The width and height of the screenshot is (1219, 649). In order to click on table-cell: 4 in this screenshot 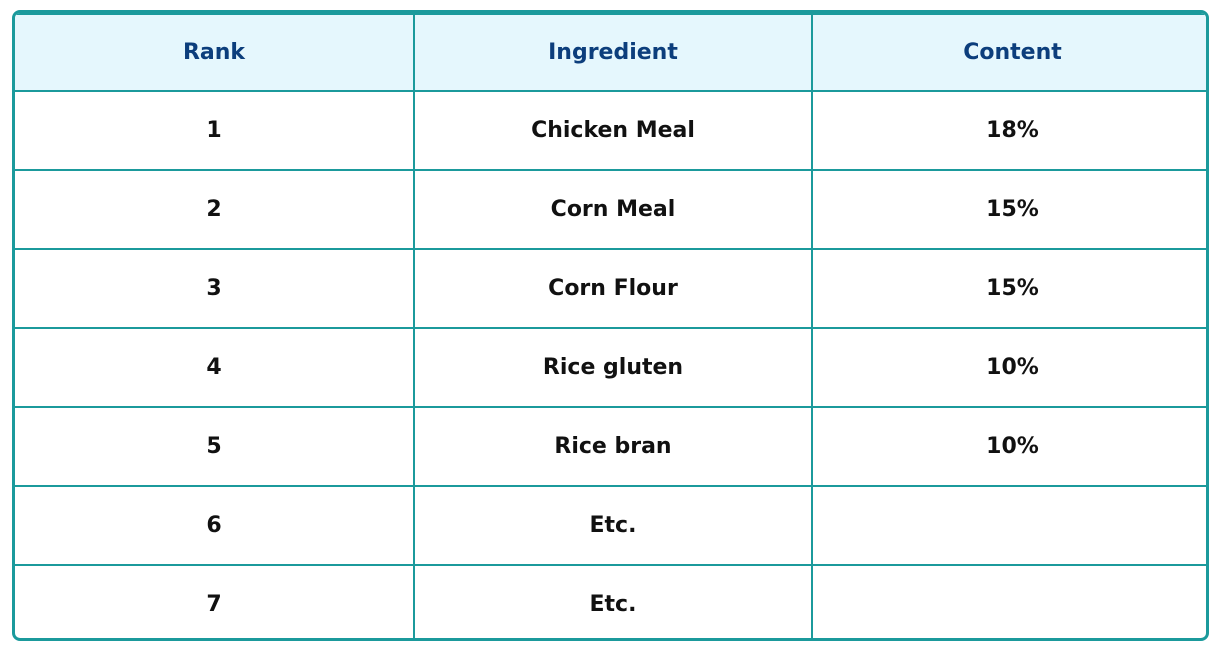, I will do `click(215, 367)`.